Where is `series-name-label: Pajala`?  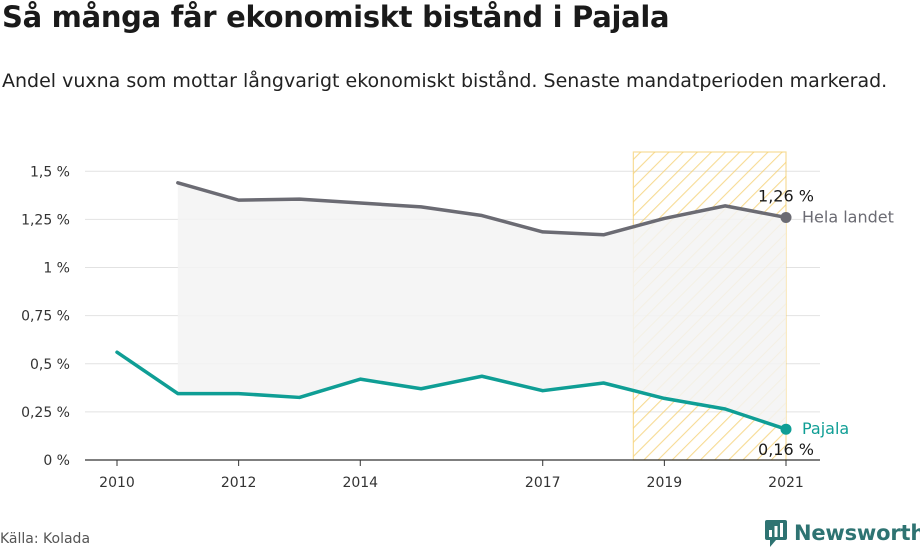 series-name-label: Pajala is located at coordinates (825, 428).